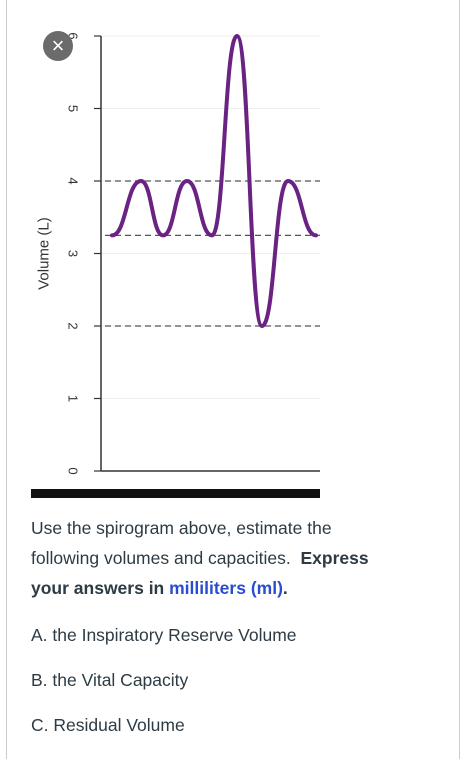  I want to click on y-tick-label: 2, so click(73, 325).